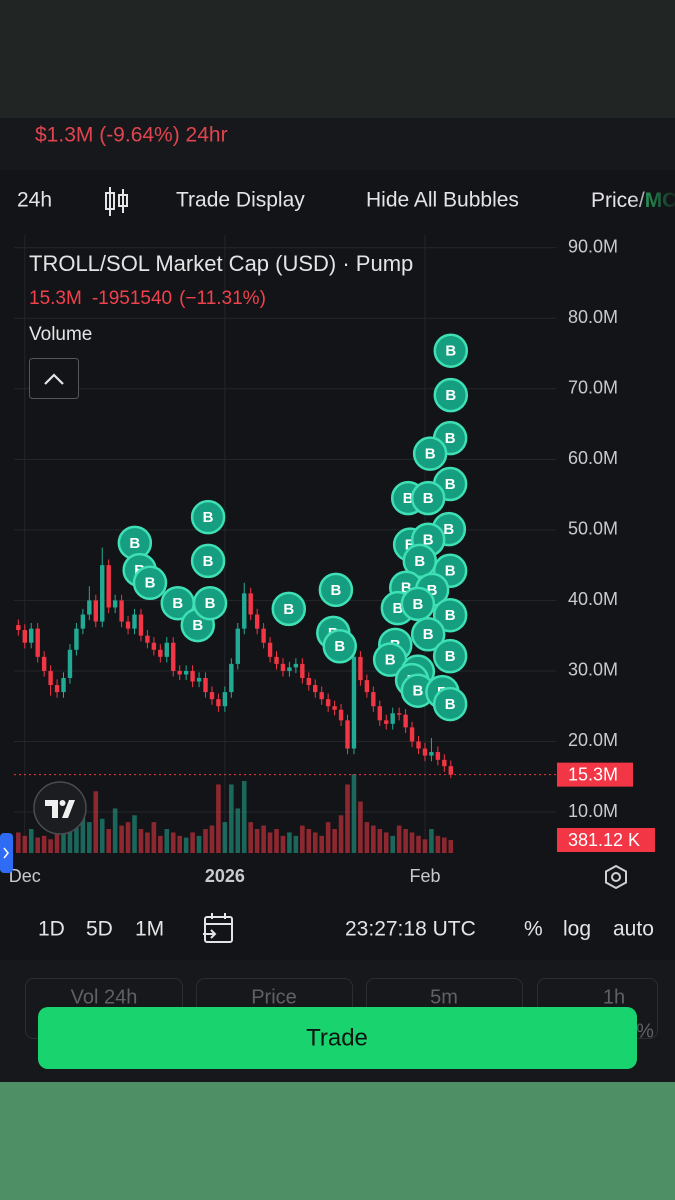 Image resolution: width=675 pixels, height=1200 pixels. Describe the element at coordinates (104, 997) in the screenshot. I see `tab-label: Vol 24h` at that location.